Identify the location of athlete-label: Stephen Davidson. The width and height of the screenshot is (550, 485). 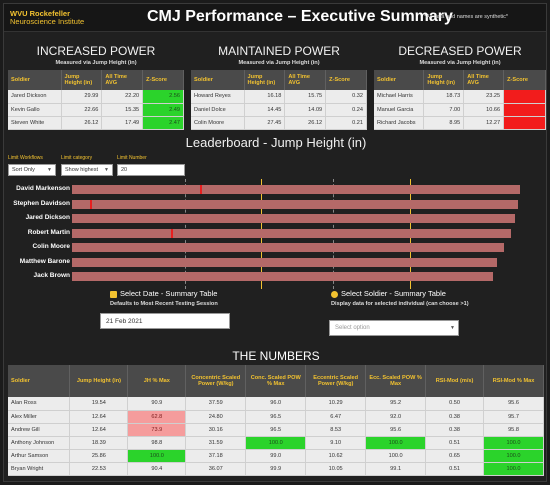
(41, 203).